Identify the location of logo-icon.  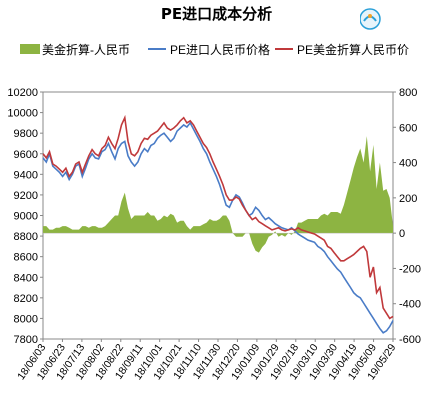
(370, 19).